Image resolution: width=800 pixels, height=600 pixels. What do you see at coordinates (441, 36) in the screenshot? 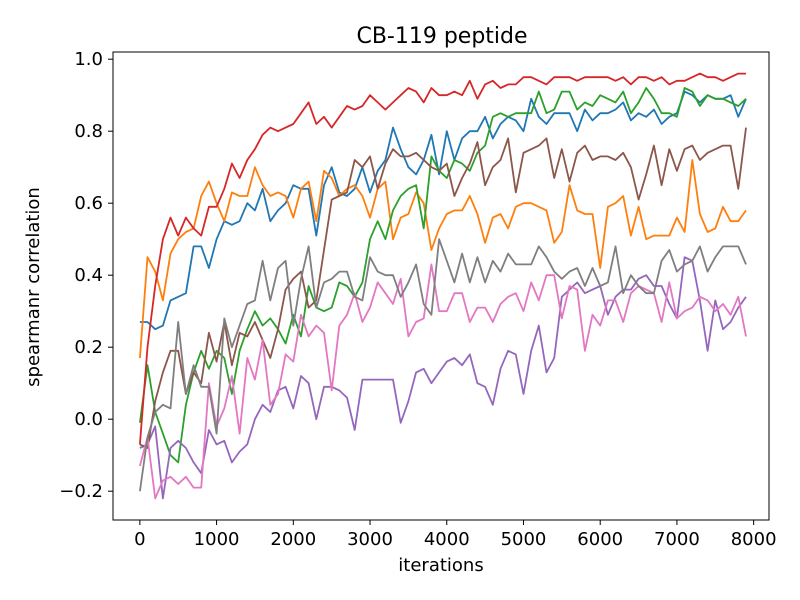
I see `chart-title: CB-119 peptide` at bounding box center [441, 36].